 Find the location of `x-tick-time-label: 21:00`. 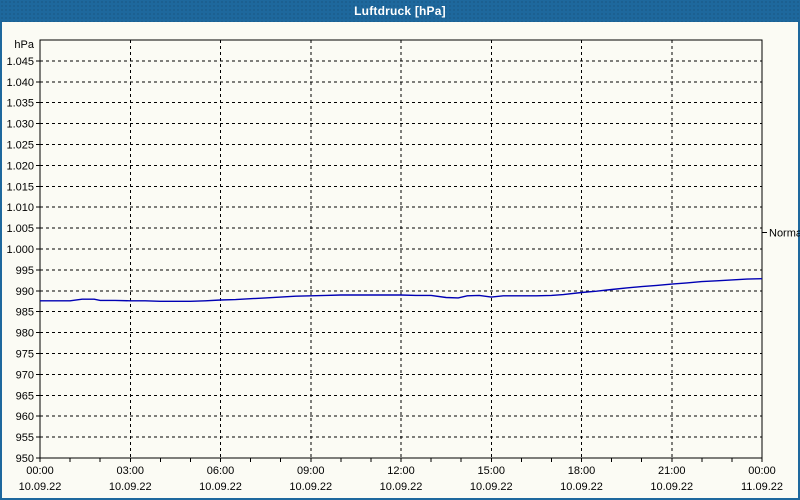

x-tick-time-label: 21:00 is located at coordinates (672, 471).